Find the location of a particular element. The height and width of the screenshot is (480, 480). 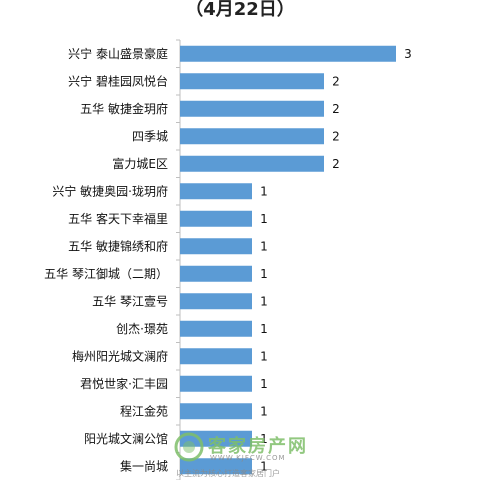

category-label: 五华 敏捷金玥府 is located at coordinates (124, 108).